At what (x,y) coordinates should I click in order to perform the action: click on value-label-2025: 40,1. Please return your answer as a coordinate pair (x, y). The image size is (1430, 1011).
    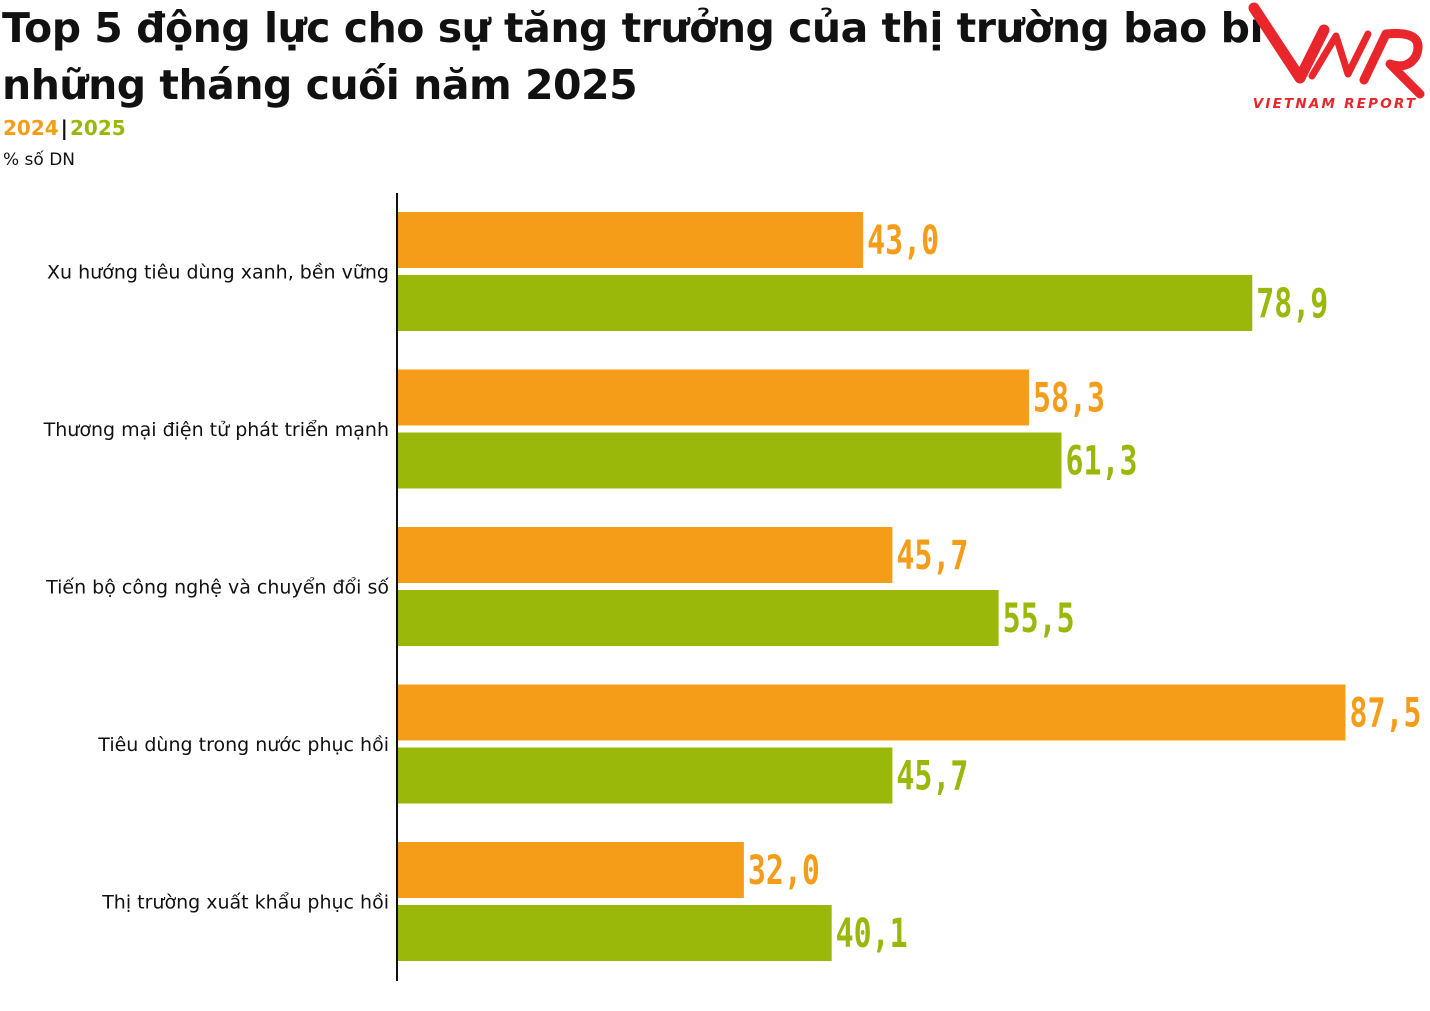
    Looking at the image, I should click on (872, 934).